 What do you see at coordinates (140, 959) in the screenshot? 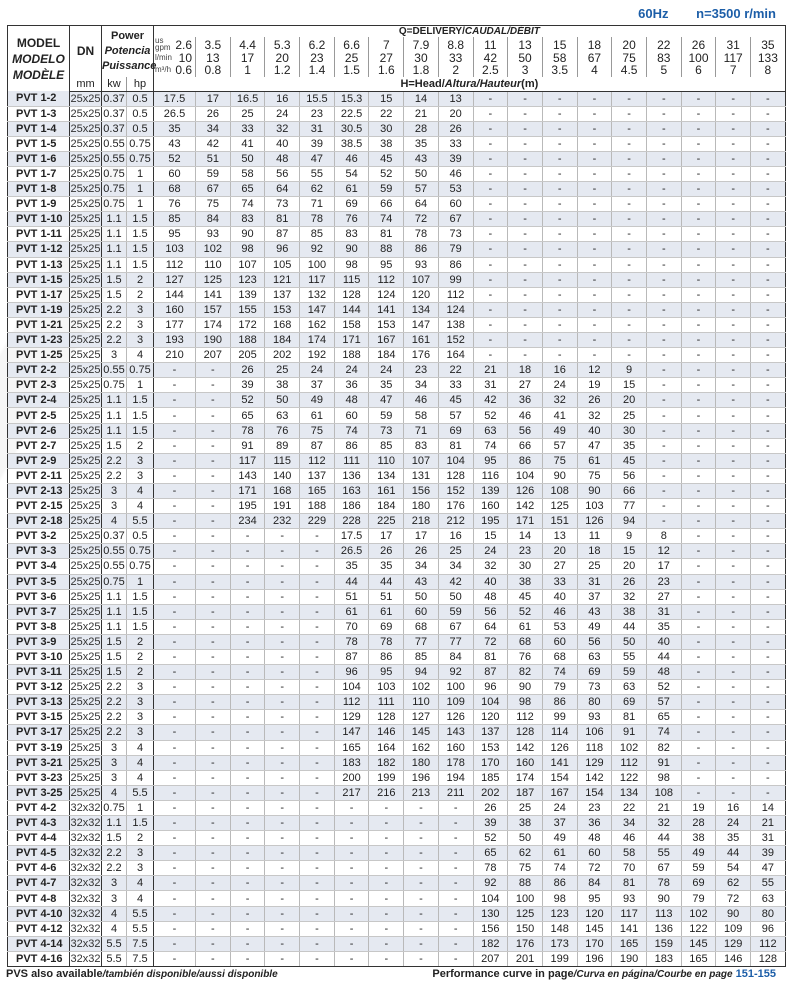
I see `hp-cell: 7.5` at bounding box center [140, 959].